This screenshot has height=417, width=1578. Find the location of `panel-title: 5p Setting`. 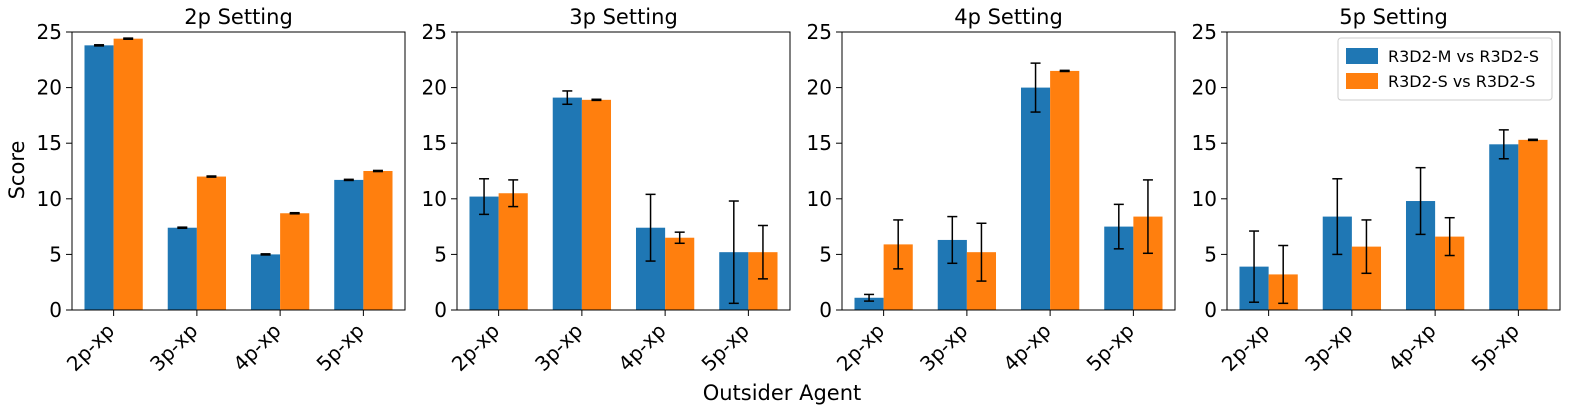

panel-title: 5p Setting is located at coordinates (1393, 17).